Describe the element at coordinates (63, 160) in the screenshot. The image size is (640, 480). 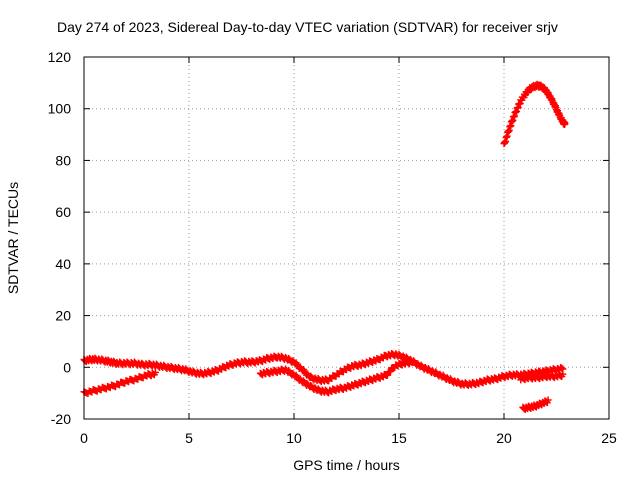
I see `y-tick-label: 80` at that location.